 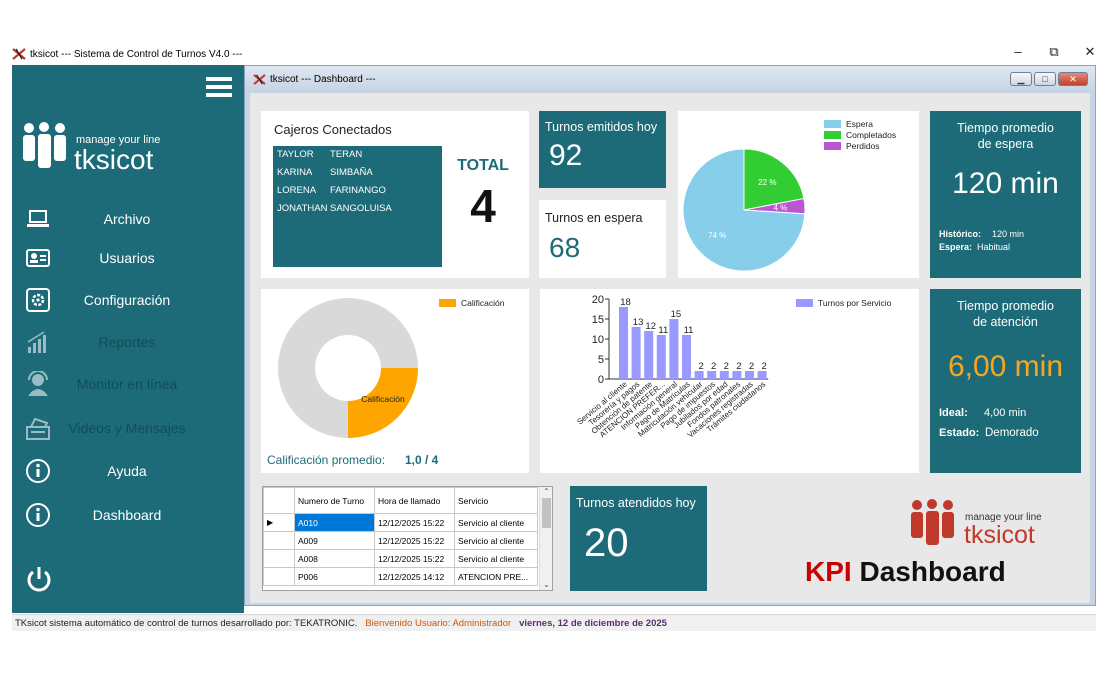 I want to click on headset-user-icon, so click(x=38, y=384).